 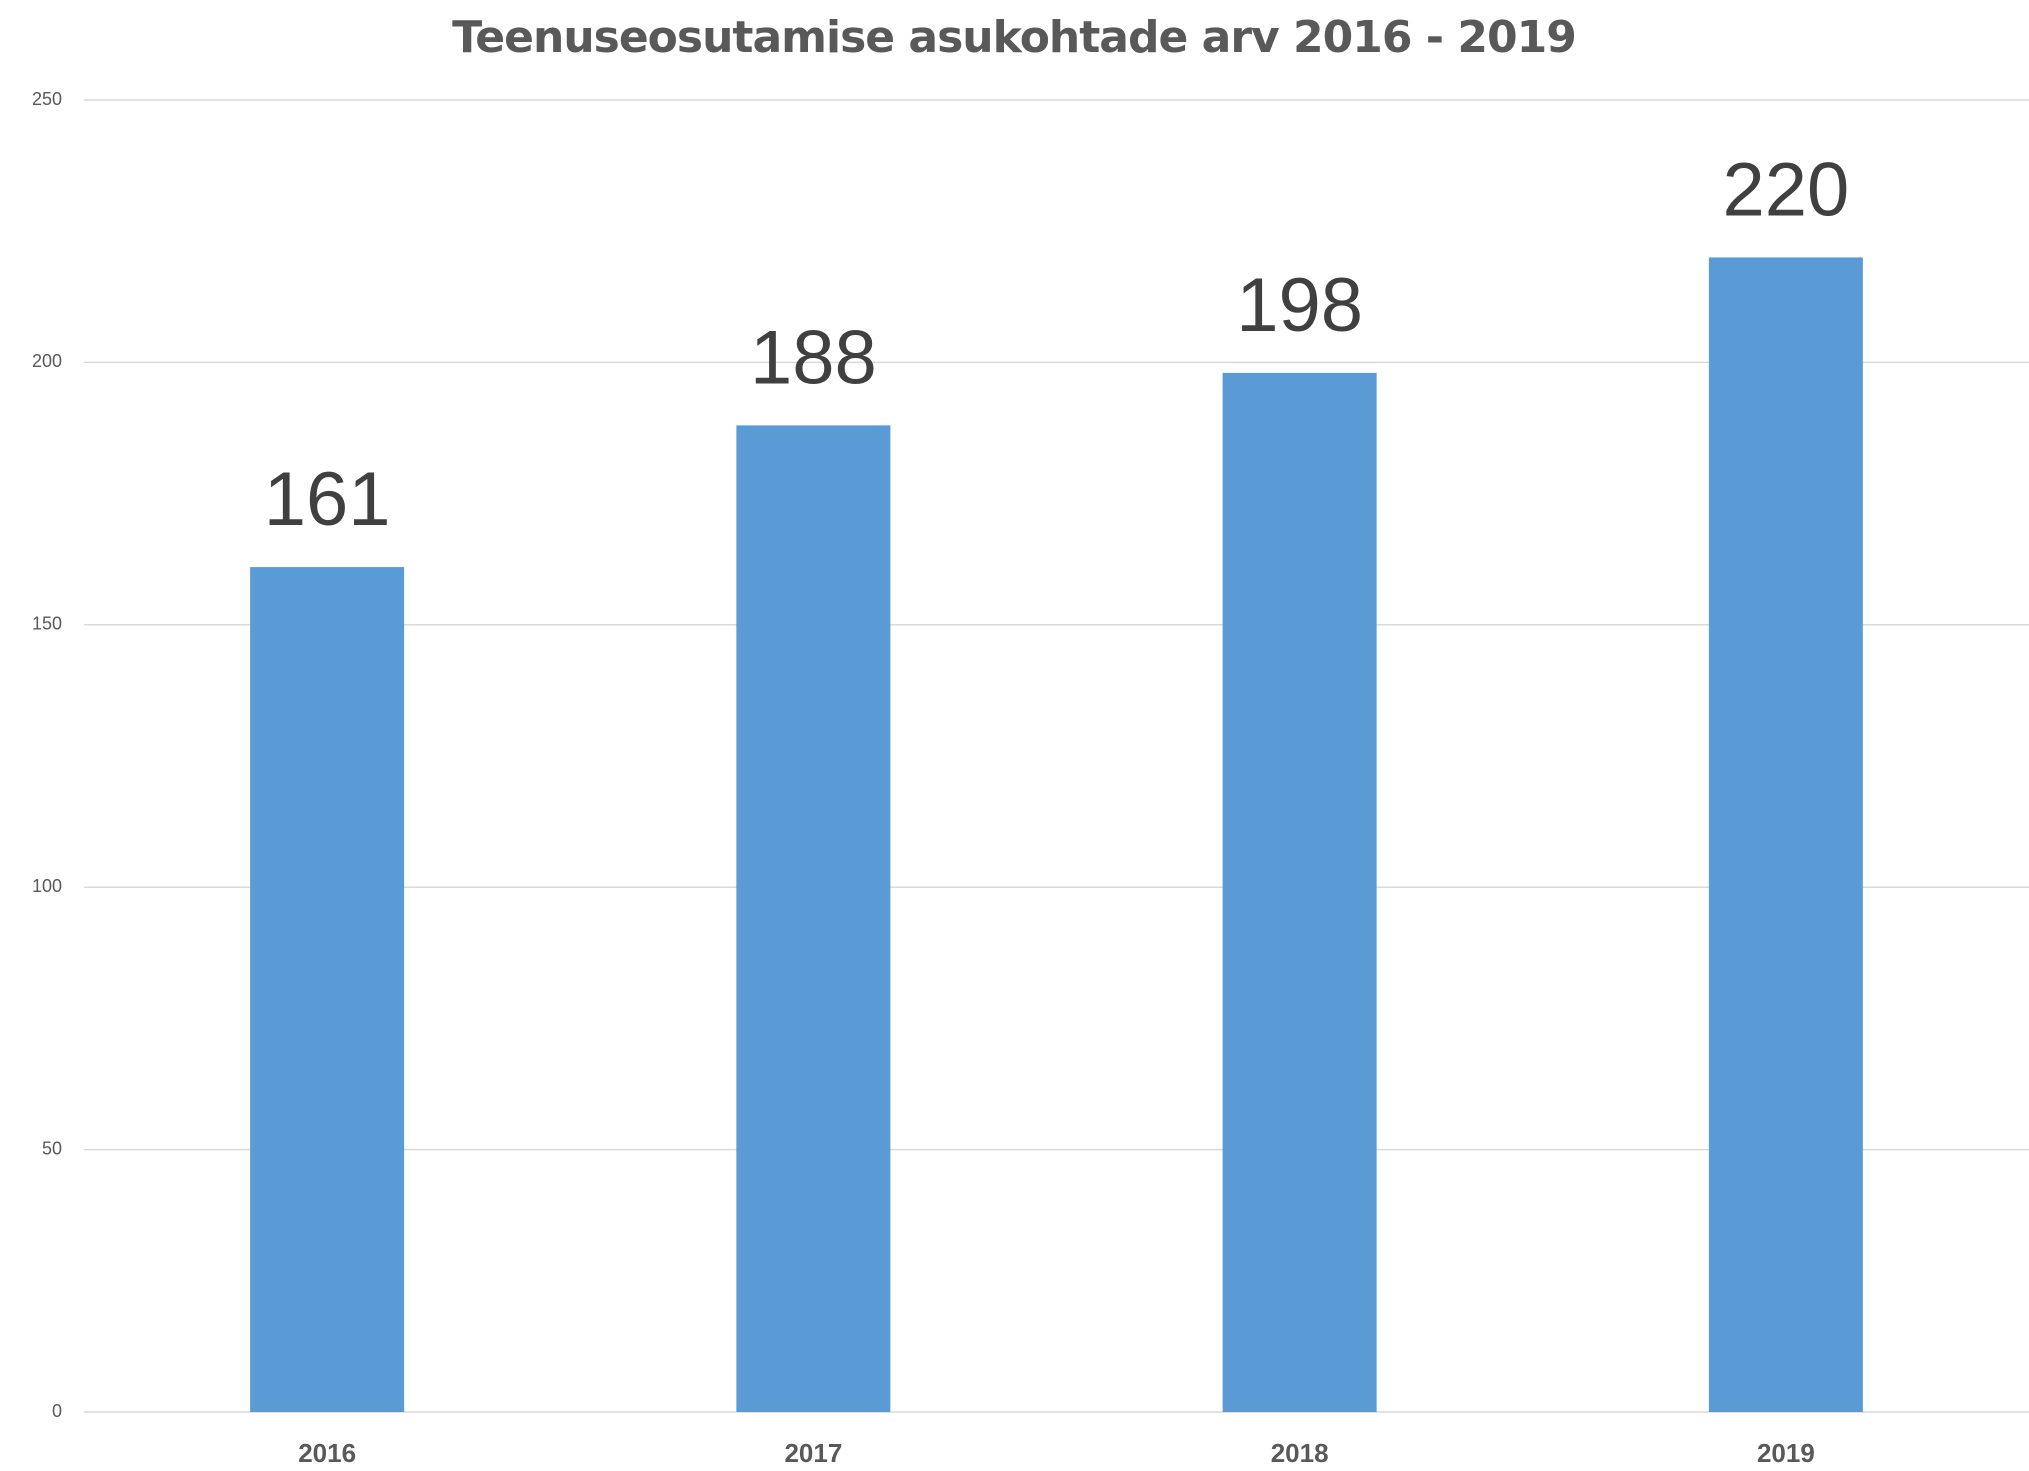 I want to click on y-tick-label: 0, so click(x=57, y=1411).